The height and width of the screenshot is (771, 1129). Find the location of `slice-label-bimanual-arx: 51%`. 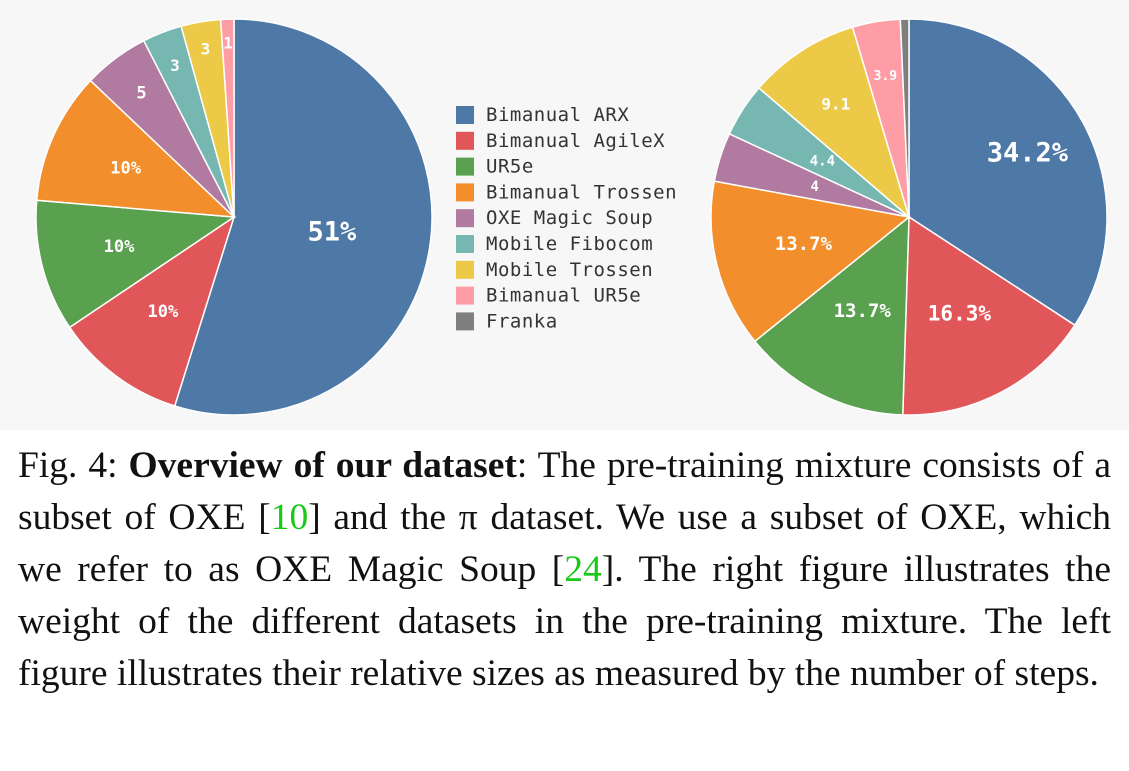

slice-label-bimanual-arx: 51% is located at coordinates (333, 232).